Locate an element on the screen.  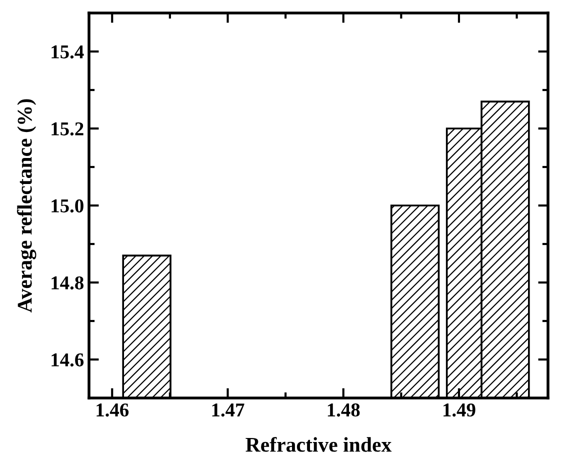
x-tick-label: 1.47 is located at coordinates (228, 410).